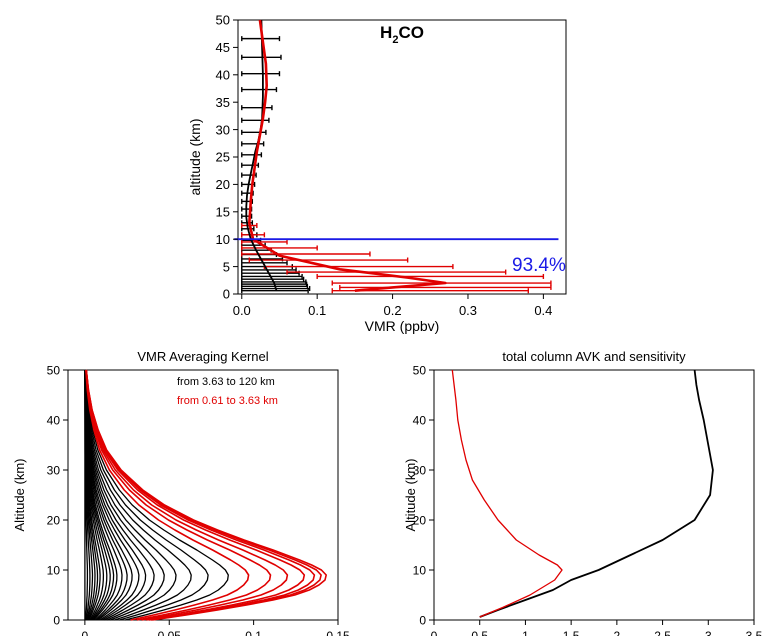 This screenshot has width=768, height=636. What do you see at coordinates (54, 370) in the screenshot?
I see `avk-y-tick-label: 50` at bounding box center [54, 370].